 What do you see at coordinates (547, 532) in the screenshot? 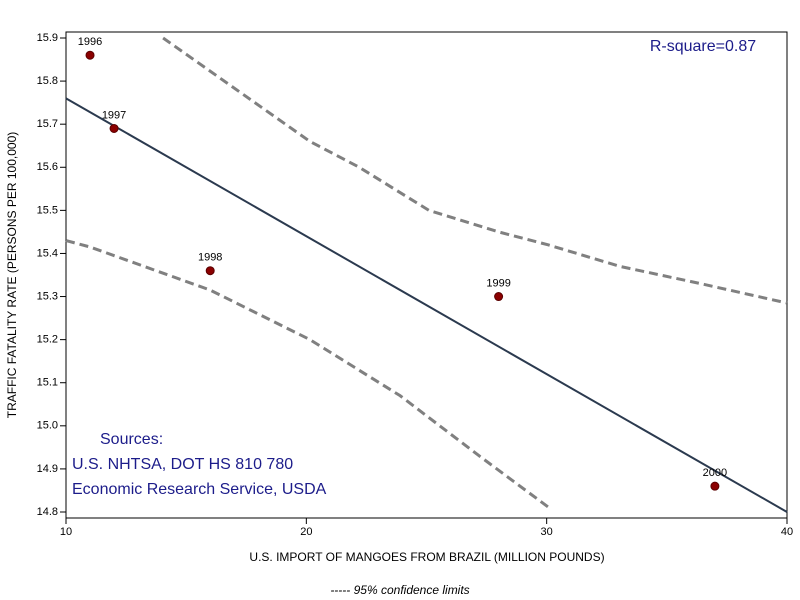
I see `x-tick-label: 30` at bounding box center [547, 532].